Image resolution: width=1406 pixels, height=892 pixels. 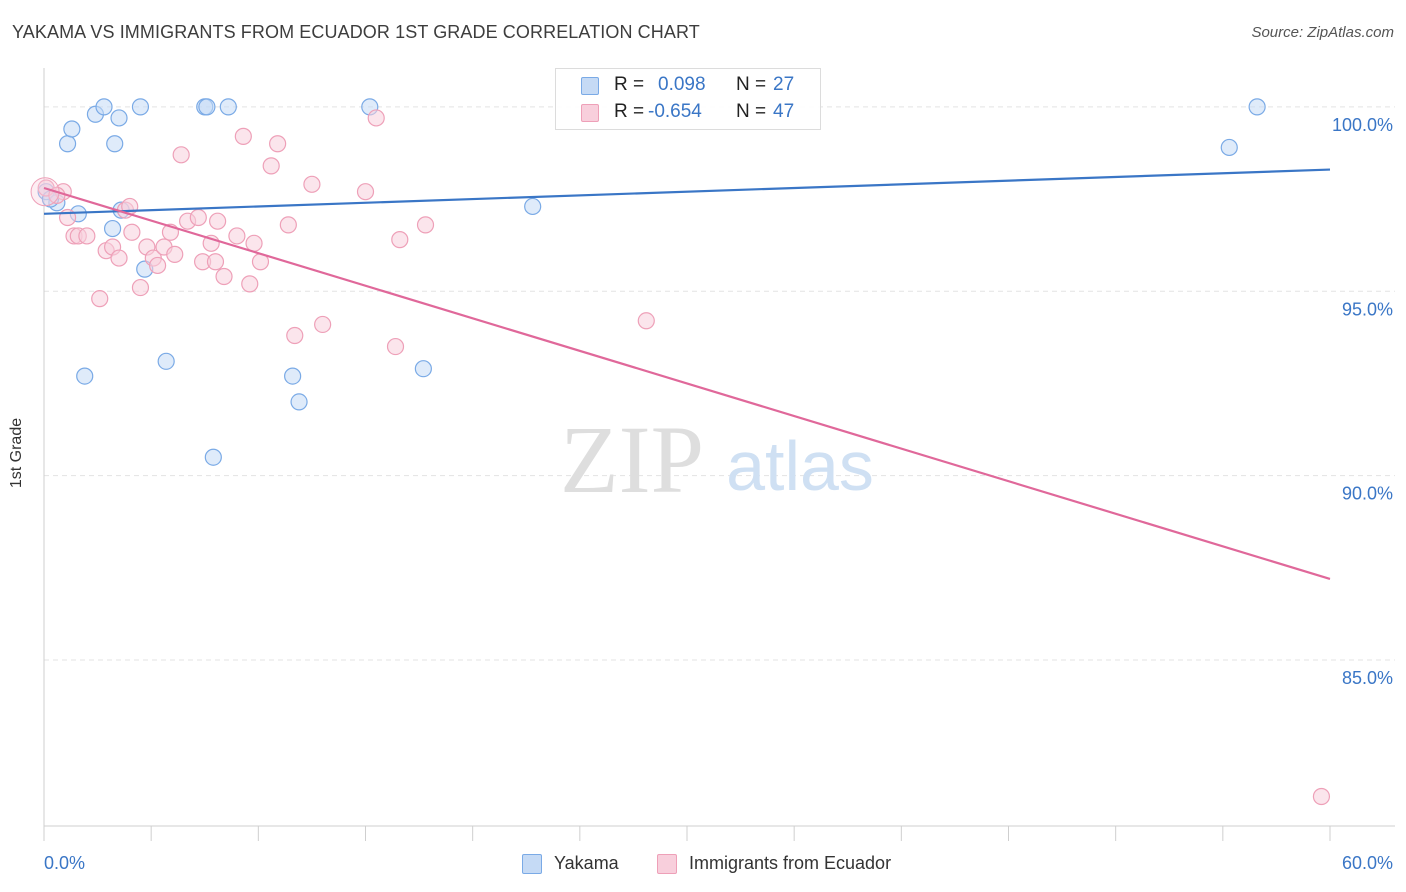 I want to click on yakama-trend-line, so click(x=687, y=191).